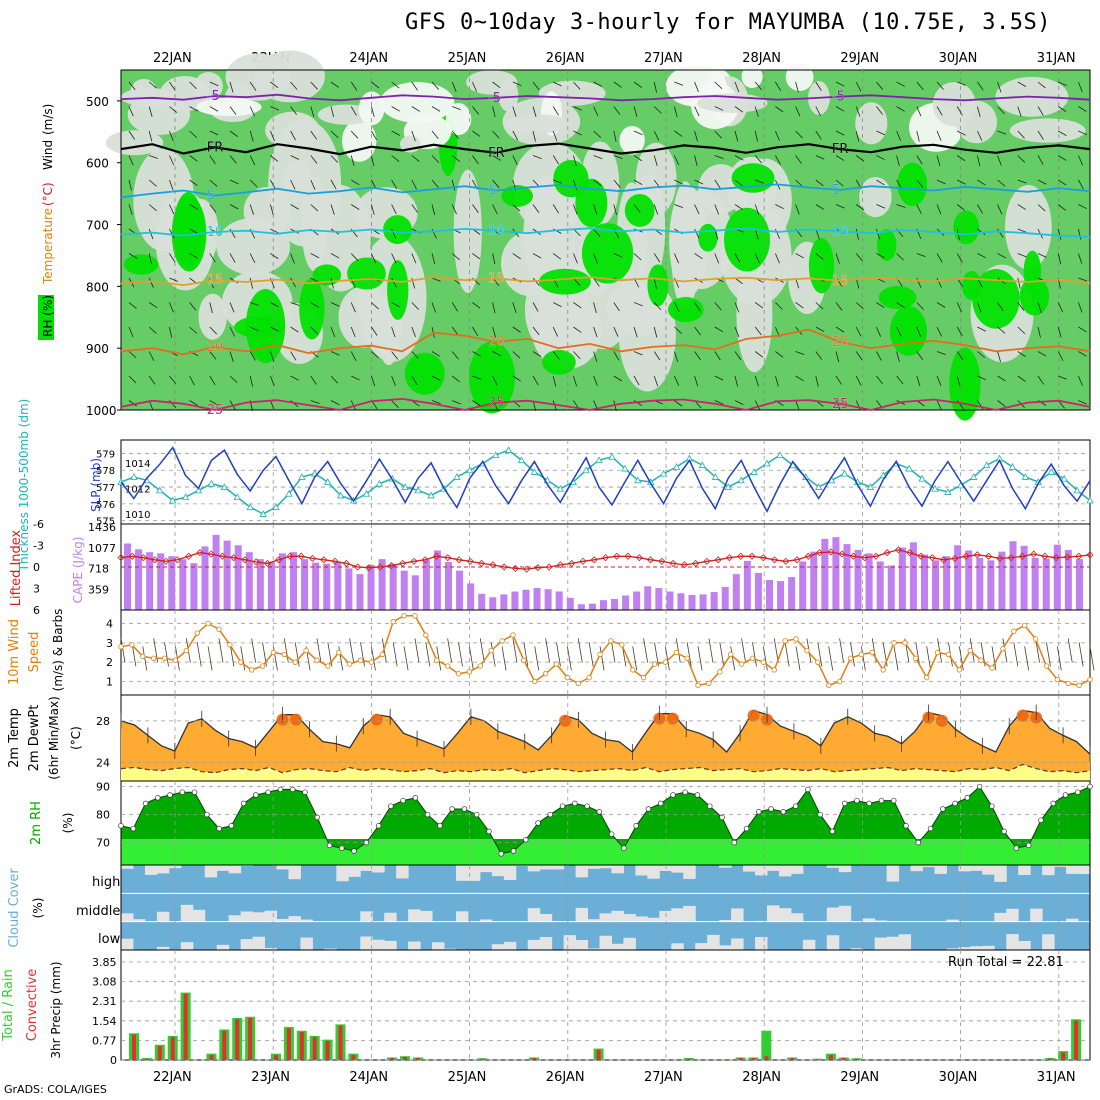 This screenshot has height=1100, width=1100. What do you see at coordinates (799, 77) in the screenshot?
I see `rh-upper-patch` at bounding box center [799, 77].